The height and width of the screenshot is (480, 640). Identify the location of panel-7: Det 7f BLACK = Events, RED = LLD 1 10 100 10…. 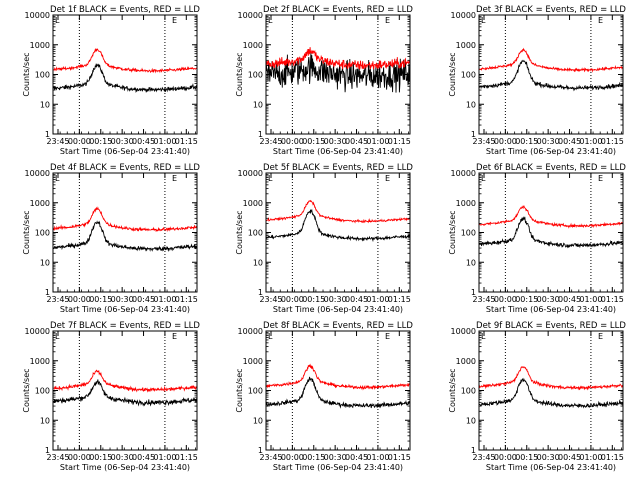
(111, 396).